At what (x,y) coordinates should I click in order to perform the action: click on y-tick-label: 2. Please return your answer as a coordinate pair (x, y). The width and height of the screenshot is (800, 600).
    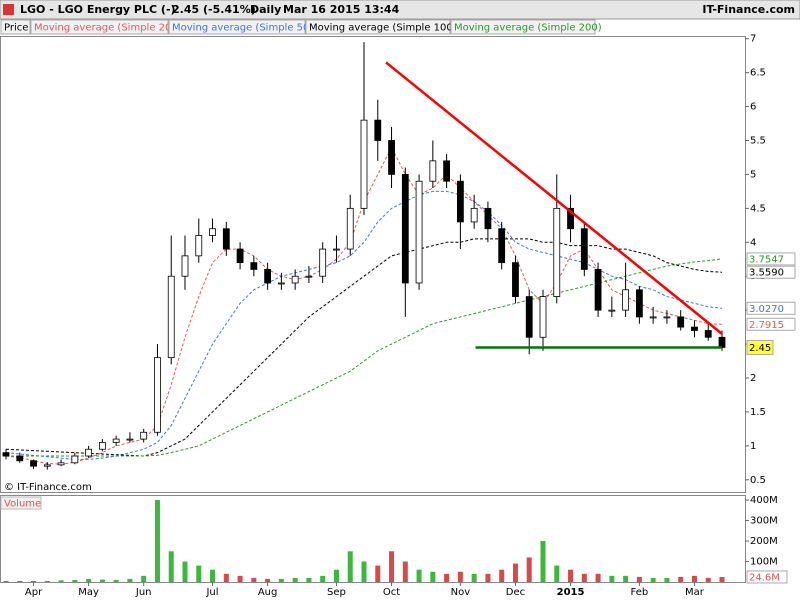
    Looking at the image, I should click on (753, 378).